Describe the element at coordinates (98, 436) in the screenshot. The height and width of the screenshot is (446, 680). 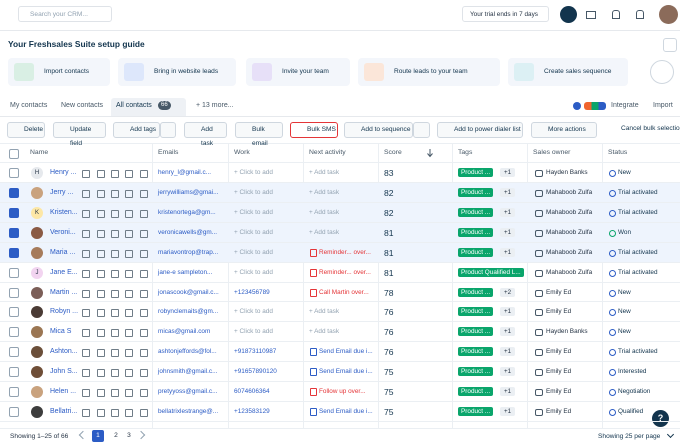
I see `page-number: 1` at that location.